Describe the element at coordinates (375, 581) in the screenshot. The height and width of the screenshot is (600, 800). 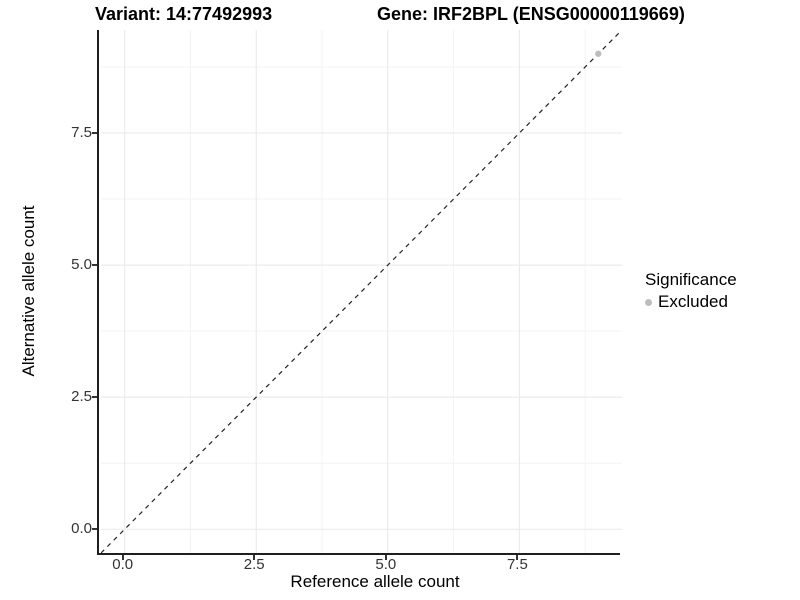
I see `x-axis-title: Reference allele count` at that location.